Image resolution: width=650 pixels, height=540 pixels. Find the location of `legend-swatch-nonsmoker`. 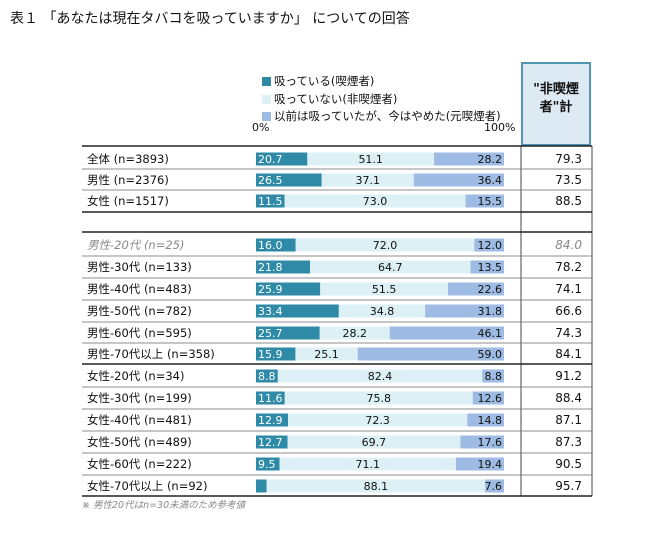

legend-swatch-nonsmoker is located at coordinates (266, 99).